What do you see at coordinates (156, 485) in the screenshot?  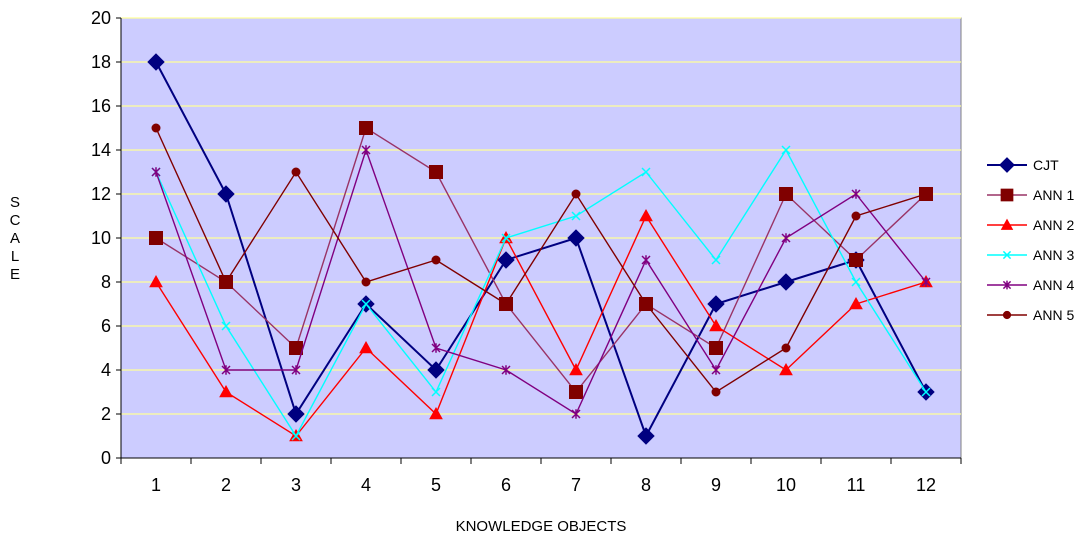 I see `x-tick-label: 1` at bounding box center [156, 485].